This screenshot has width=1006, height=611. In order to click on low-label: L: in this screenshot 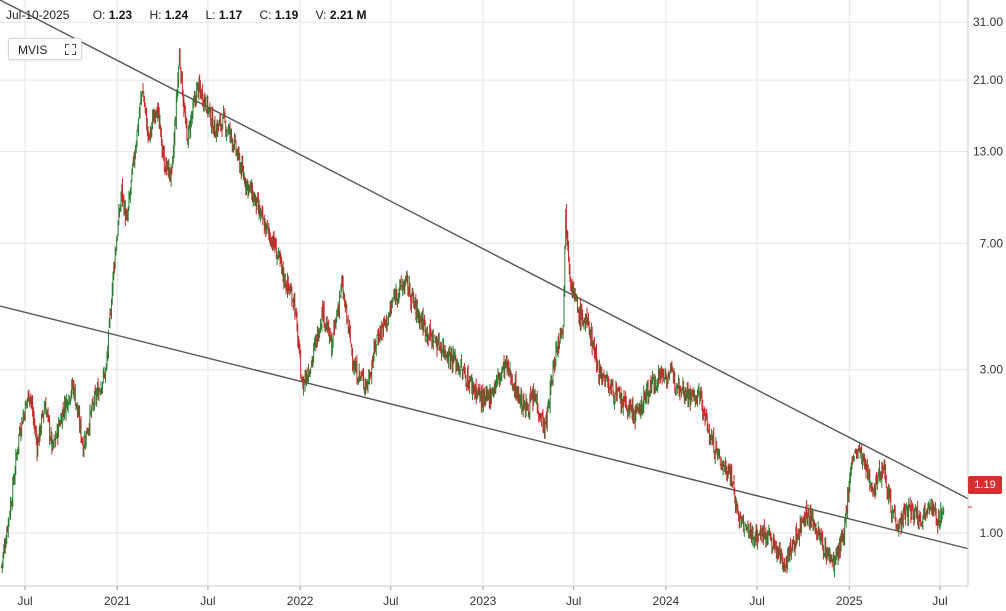, I will do `click(210, 15)`.